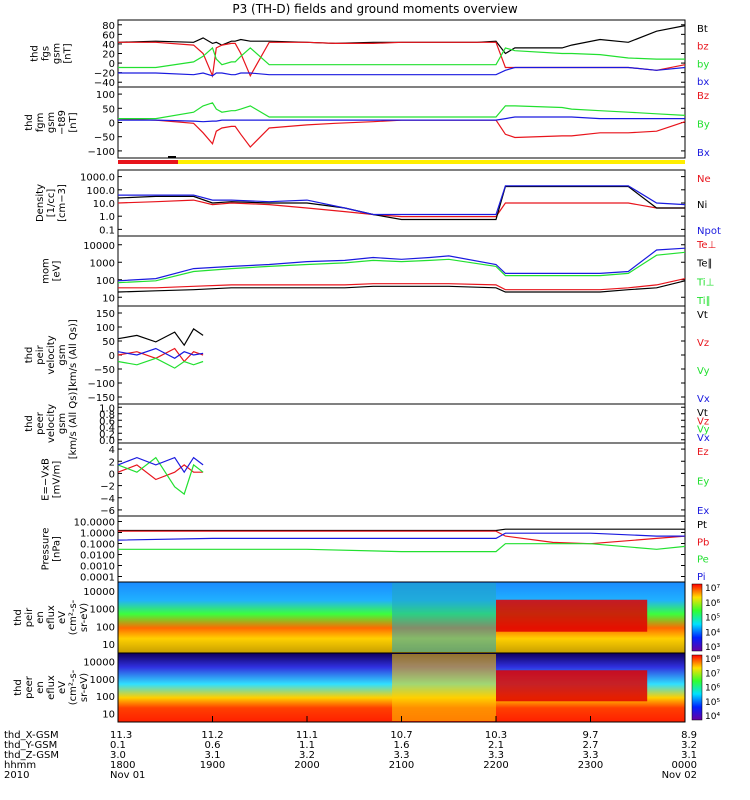 This screenshot has height=800, width=750. I want to click on series-line-Bt, so click(401, 40).